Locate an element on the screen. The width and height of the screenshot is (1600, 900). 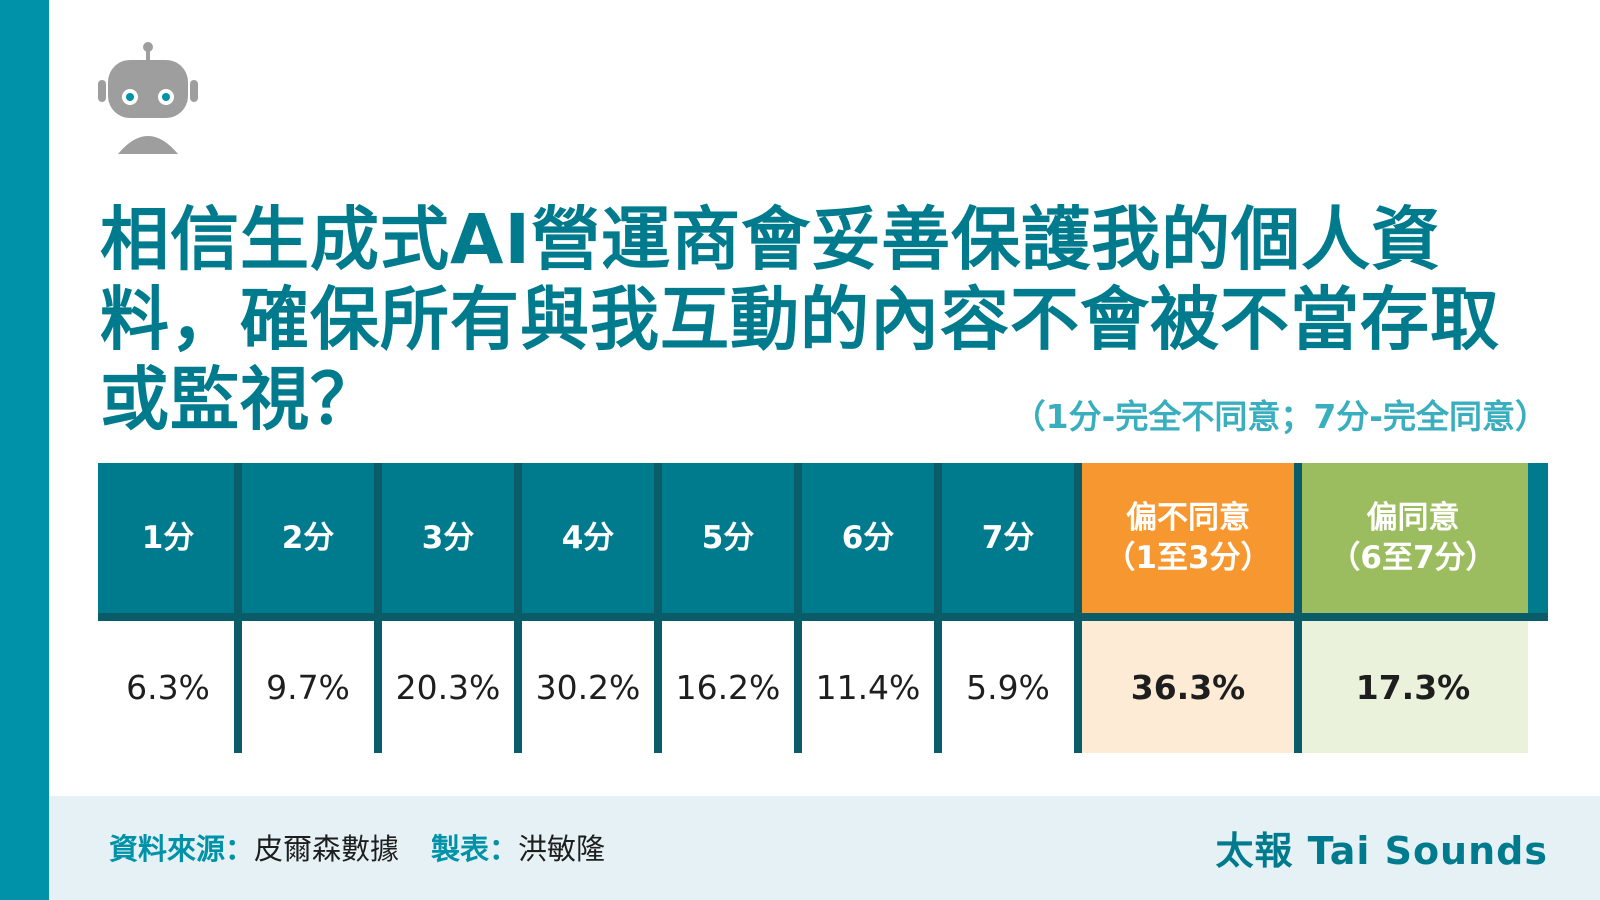
brand-logo-text: 太報 Tai Sounds is located at coordinates (1381, 851).